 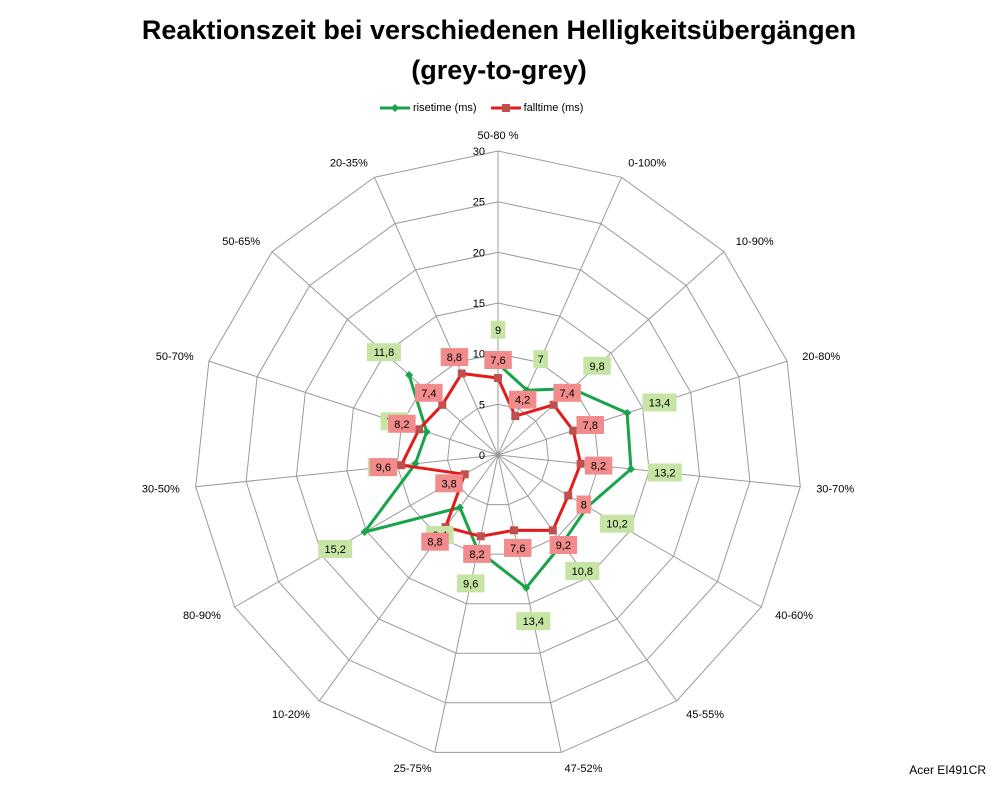 I want to click on tick-label: 0, so click(x=482, y=456).